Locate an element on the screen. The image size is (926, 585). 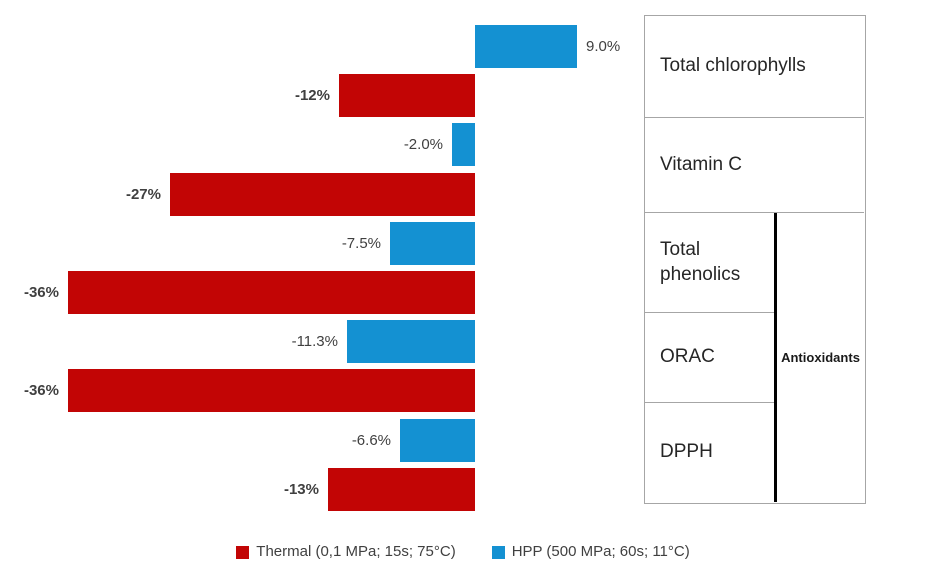
table-cell-orac: ORAC is located at coordinates (710, 358).